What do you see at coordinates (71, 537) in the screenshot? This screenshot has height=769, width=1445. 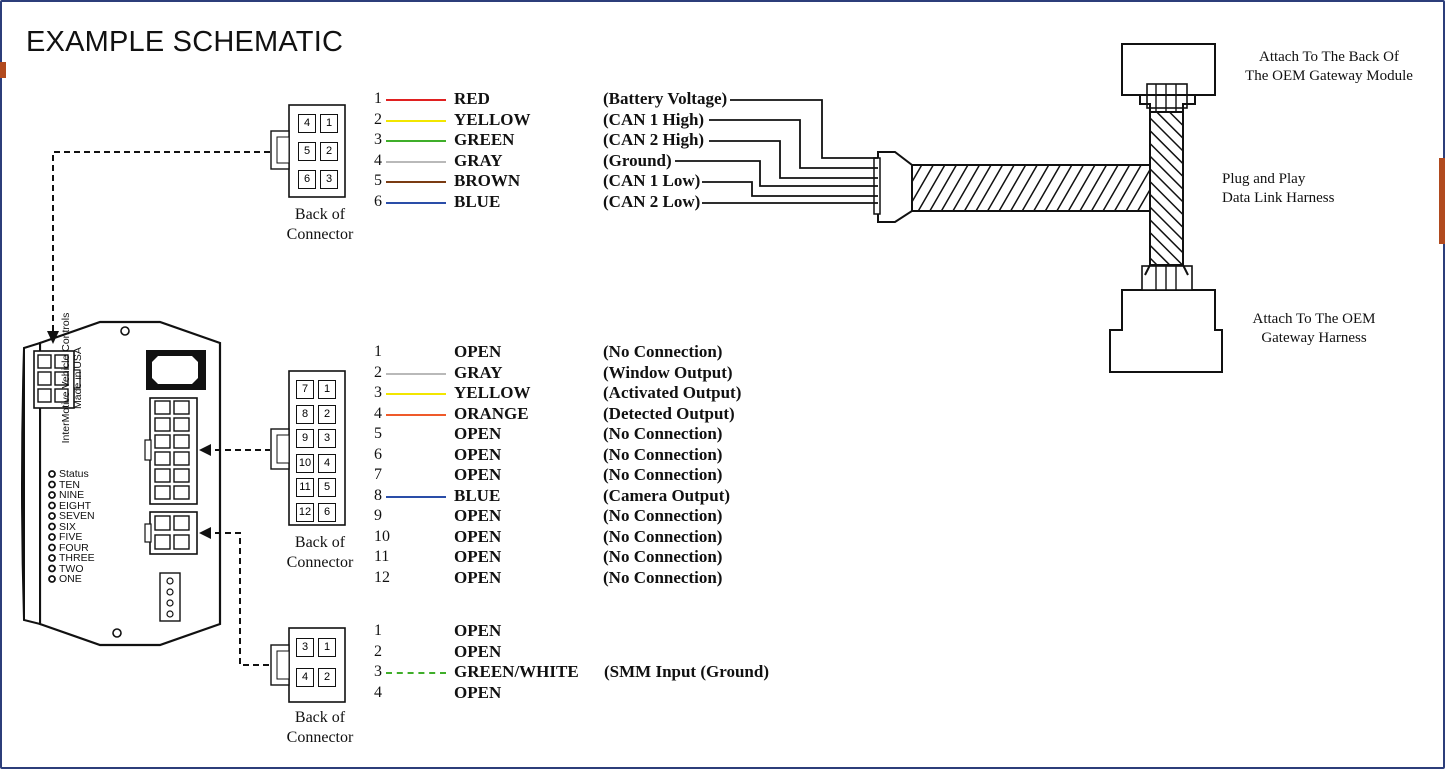 I see `led-label: FIVE` at bounding box center [71, 537].